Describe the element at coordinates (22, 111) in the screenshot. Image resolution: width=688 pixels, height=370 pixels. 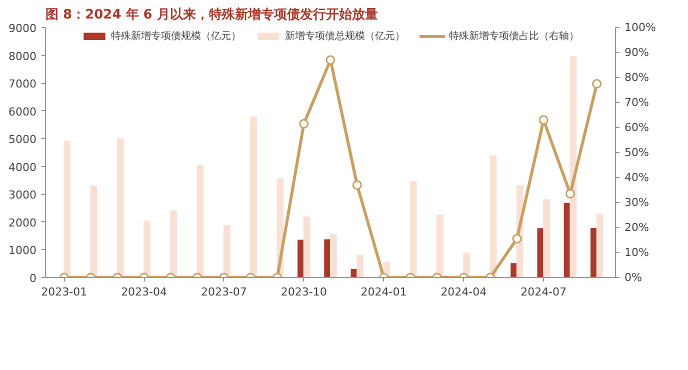
I see `y-tick-label: 6000` at that location.